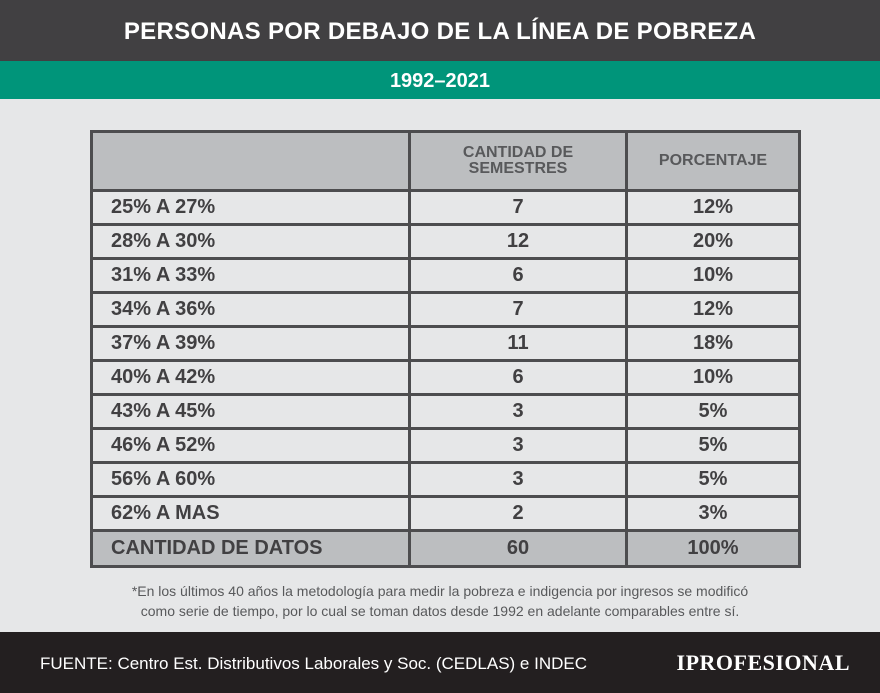 This screenshot has width=880, height=693. What do you see at coordinates (250, 411) in the screenshot?
I see `range-cell: 43% A 45%` at bounding box center [250, 411].